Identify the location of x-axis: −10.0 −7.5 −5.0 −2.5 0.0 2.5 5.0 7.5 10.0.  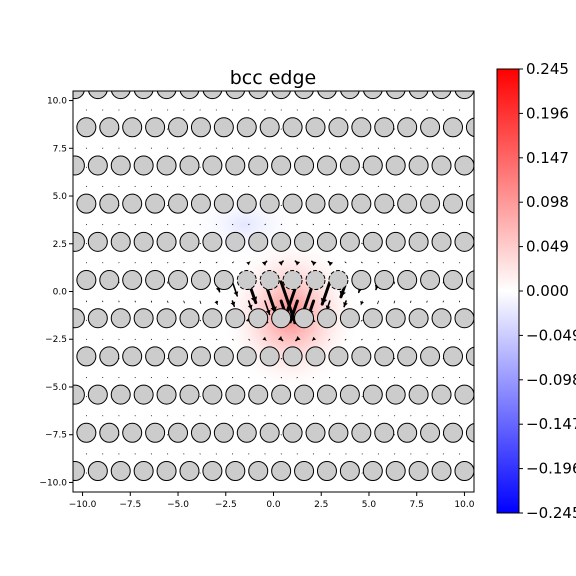
(272, 501).